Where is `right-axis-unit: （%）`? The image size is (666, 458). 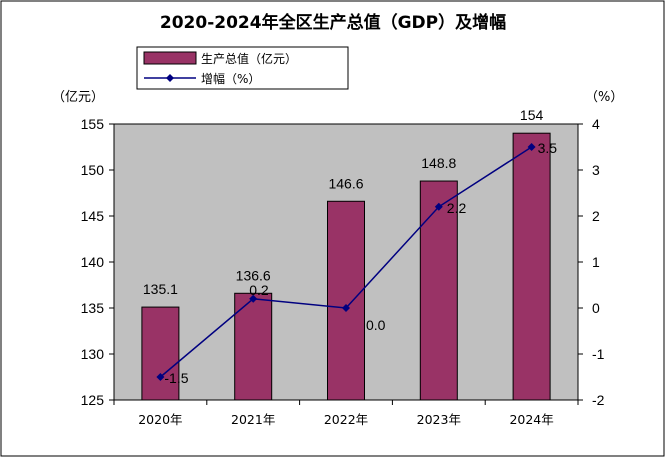
right-axis-unit: （%） is located at coordinates (604, 97).